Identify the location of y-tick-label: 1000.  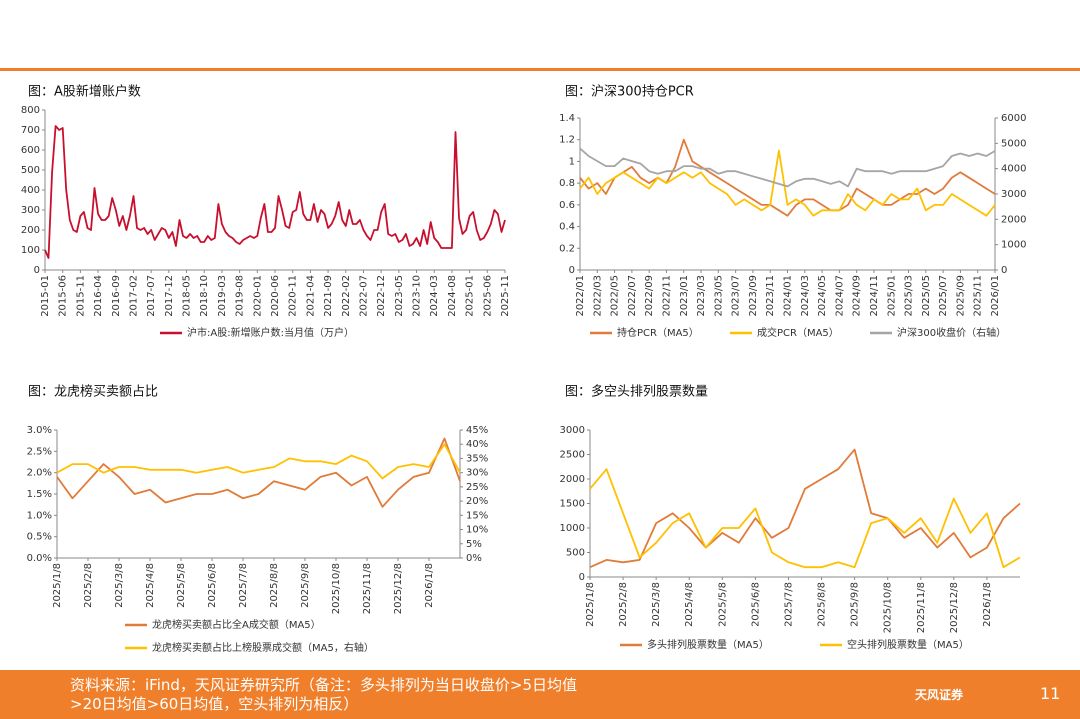
(572, 528).